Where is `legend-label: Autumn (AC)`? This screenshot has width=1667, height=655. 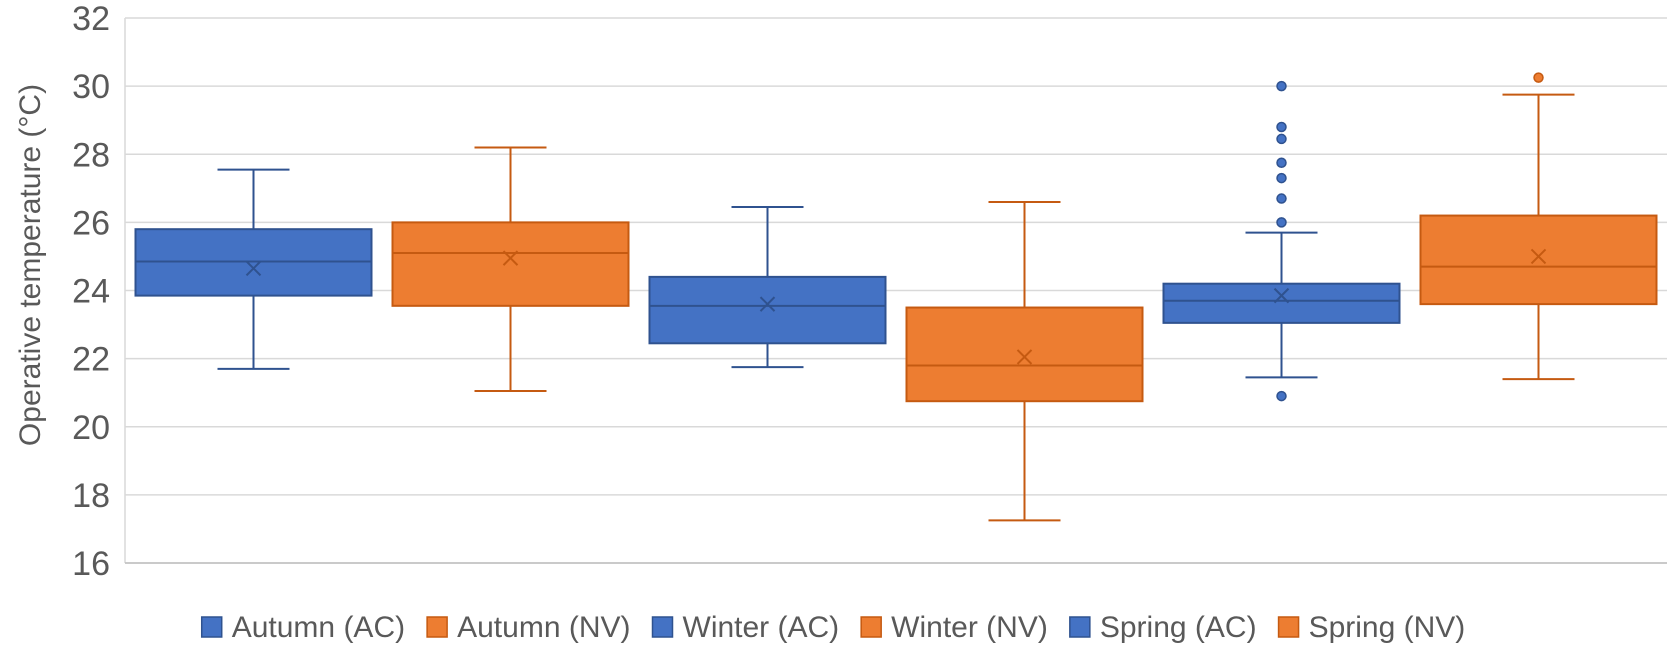 legend-label: Autumn (AC) is located at coordinates (318, 627).